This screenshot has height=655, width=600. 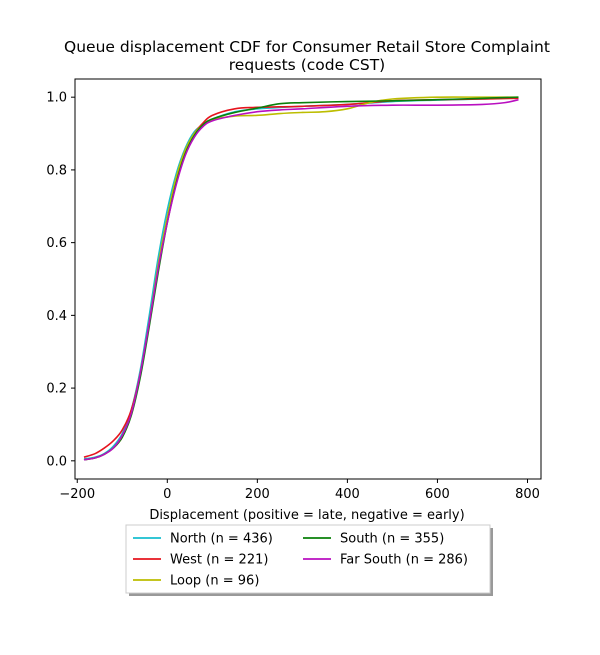 What do you see at coordinates (56, 98) in the screenshot?
I see `y-tick-label: 1.0` at bounding box center [56, 98].